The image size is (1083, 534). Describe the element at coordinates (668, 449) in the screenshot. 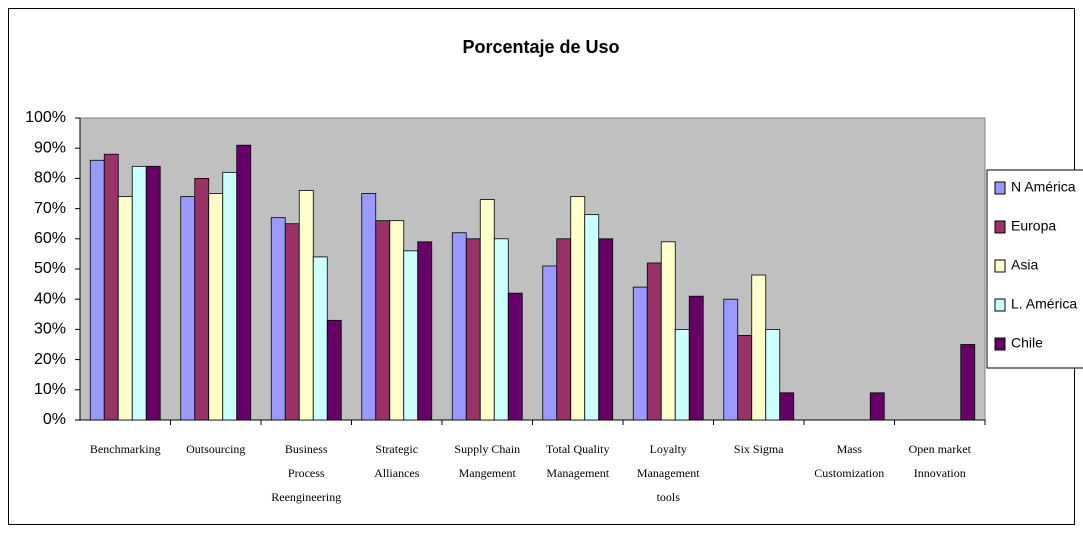

I see `x-tick-label: Loyalty` at that location.